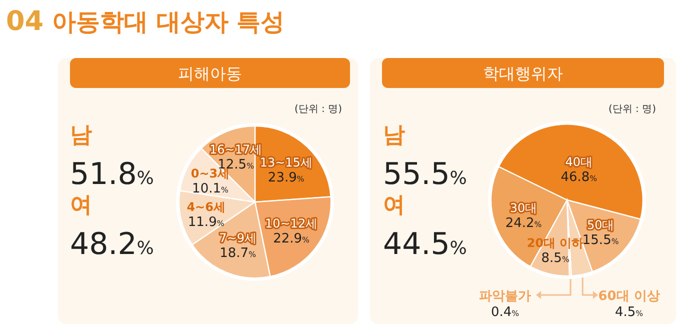 This screenshot has height=327, width=680. I want to click on text: 51.8%, so click(112, 174).